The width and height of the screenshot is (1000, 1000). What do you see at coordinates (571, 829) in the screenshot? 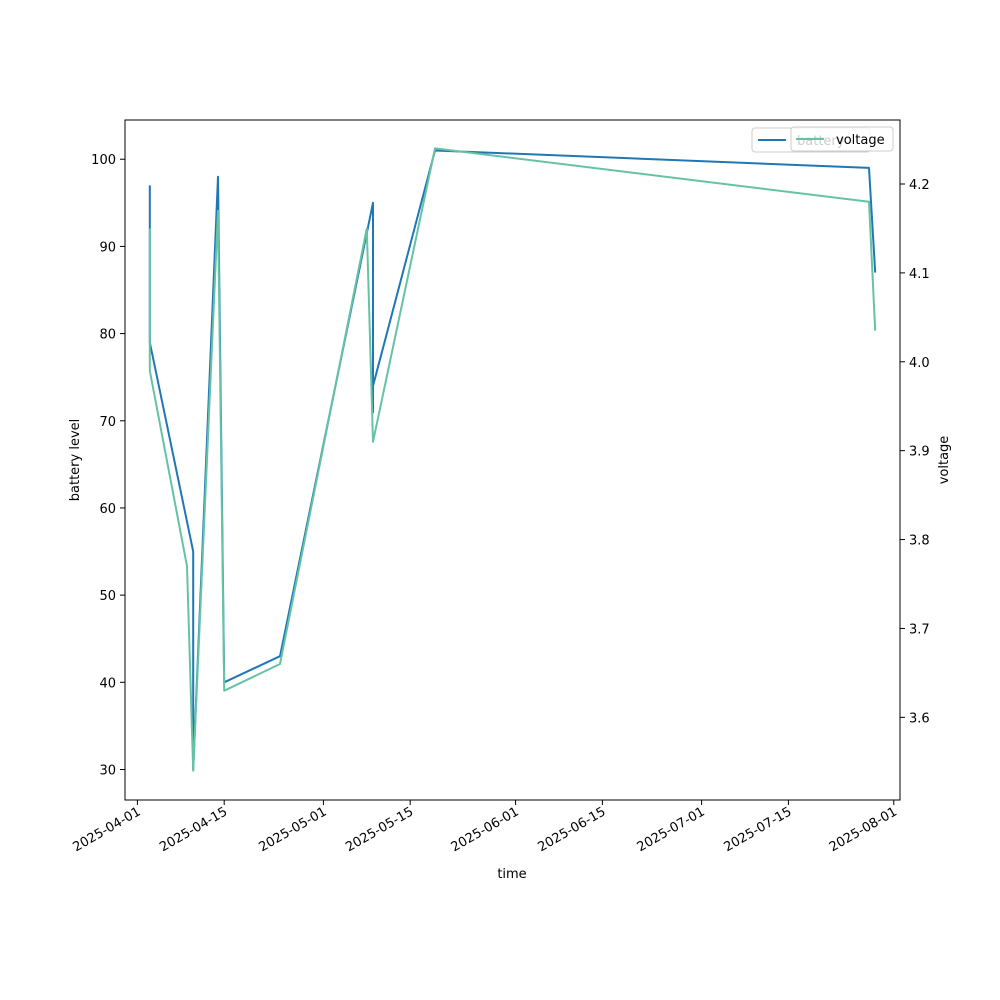
I see `x-tick-label: 2025-06-15` at bounding box center [571, 829].